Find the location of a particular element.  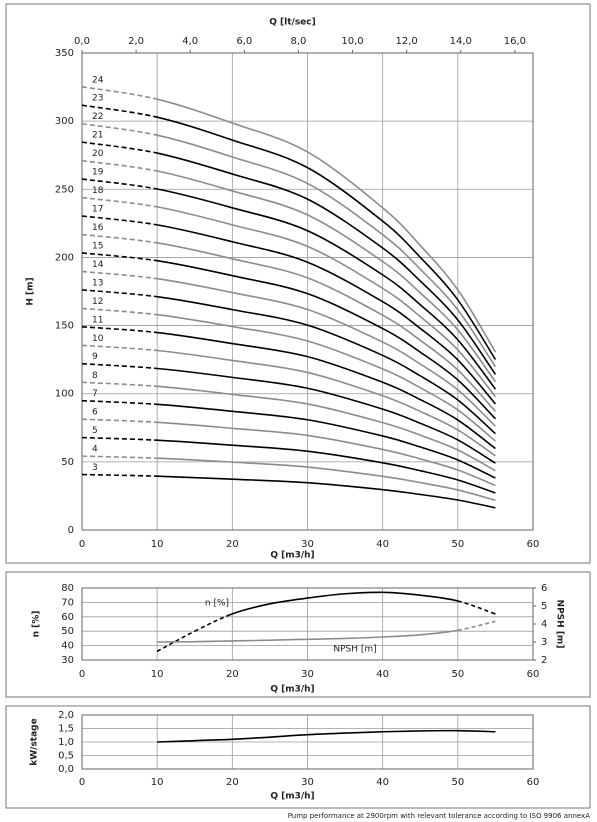

series-label: 21 is located at coordinates (97, 136).